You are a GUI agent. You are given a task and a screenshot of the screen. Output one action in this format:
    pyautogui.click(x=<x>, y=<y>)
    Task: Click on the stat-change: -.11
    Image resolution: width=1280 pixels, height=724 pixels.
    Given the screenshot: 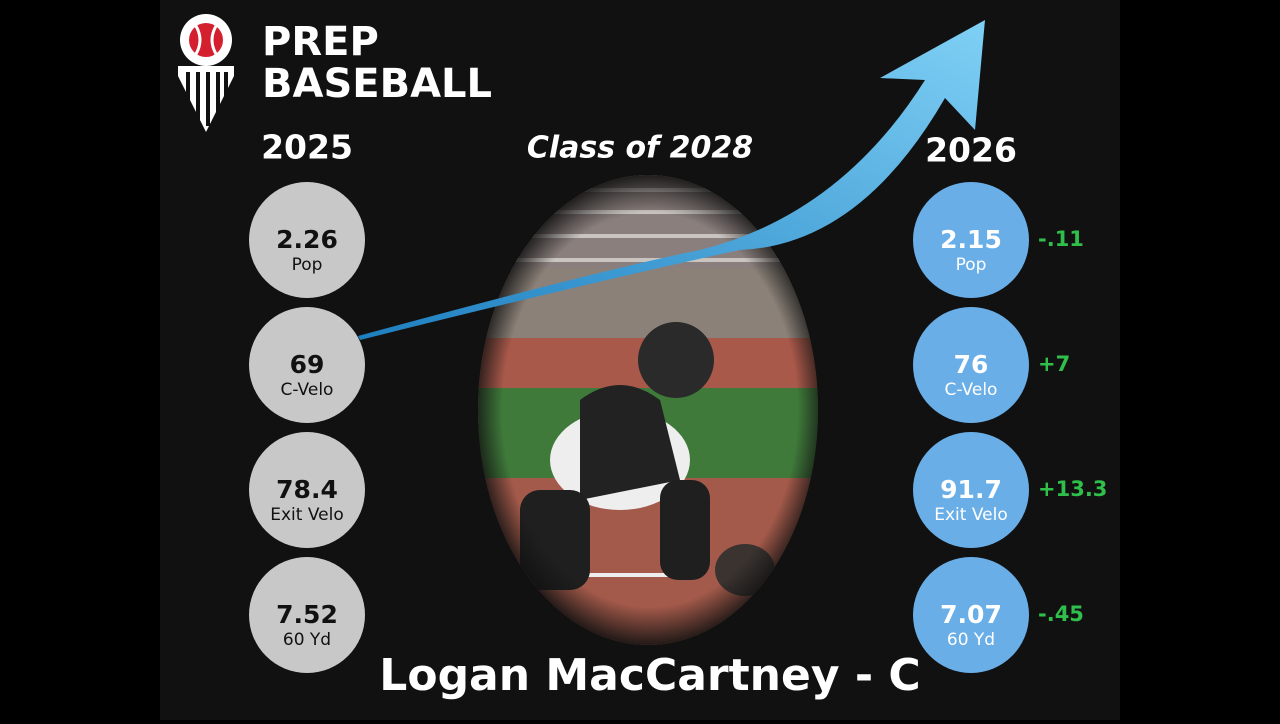 What is the action you would take?
    pyautogui.click(x=1061, y=239)
    